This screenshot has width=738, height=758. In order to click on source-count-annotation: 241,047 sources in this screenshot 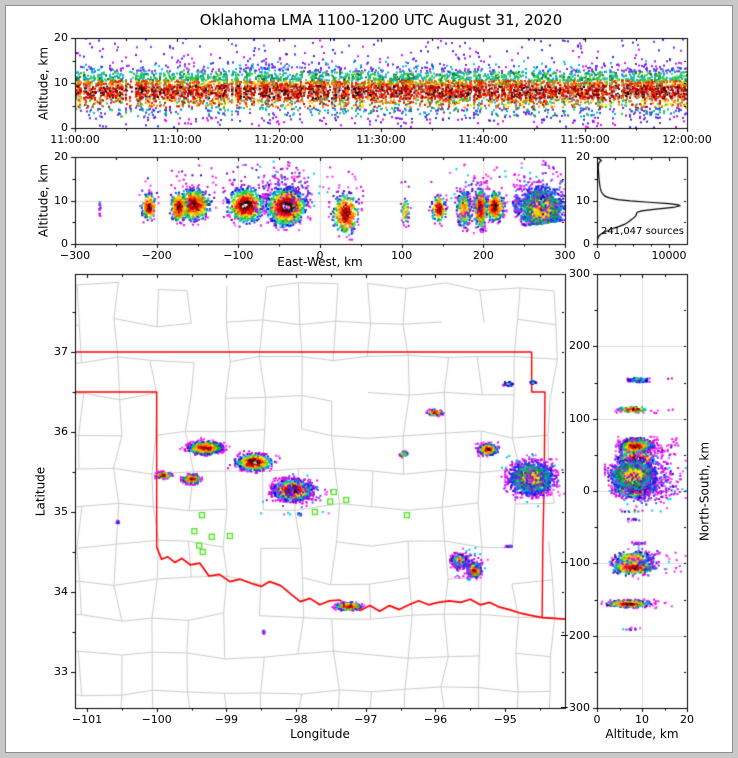, I will do `click(642, 231)`.